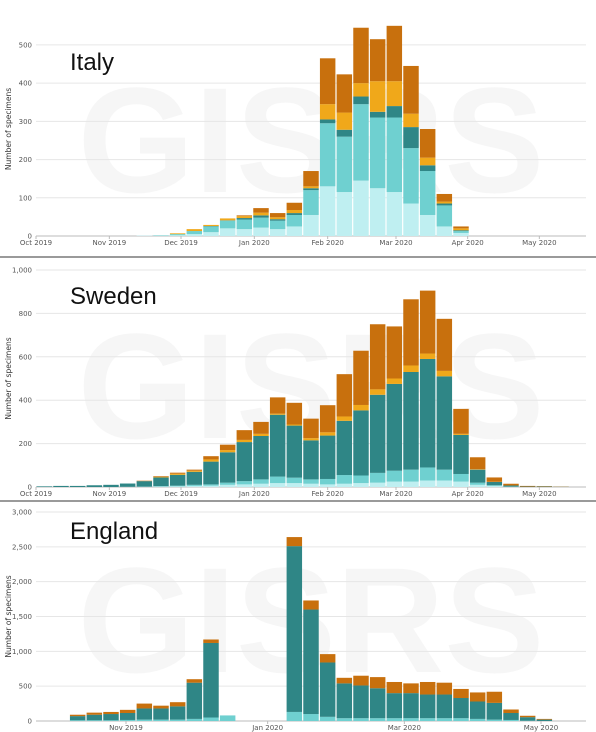  I want to click on y-tick-label: 500, so click(25, 687).